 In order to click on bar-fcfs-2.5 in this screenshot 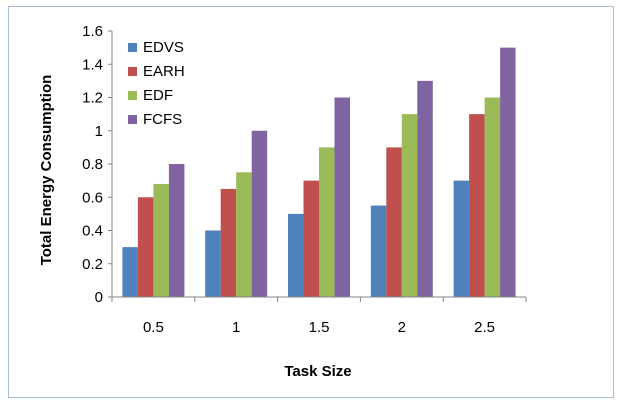, I will do `click(508, 172)`.